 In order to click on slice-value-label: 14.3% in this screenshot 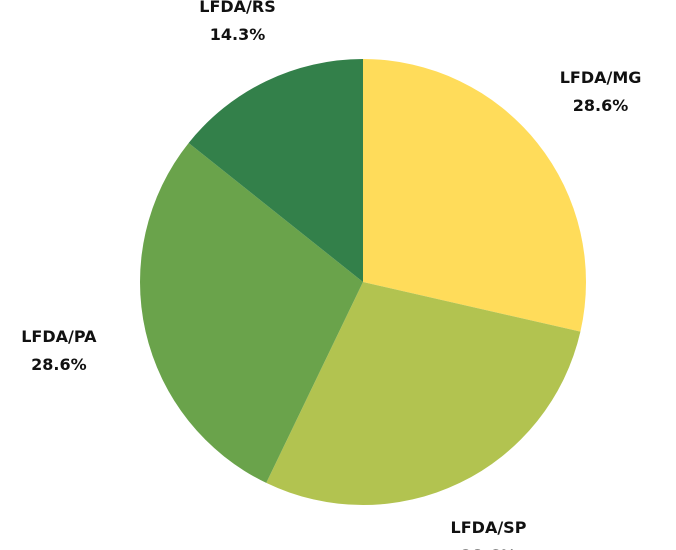, I will do `click(238, 34)`.